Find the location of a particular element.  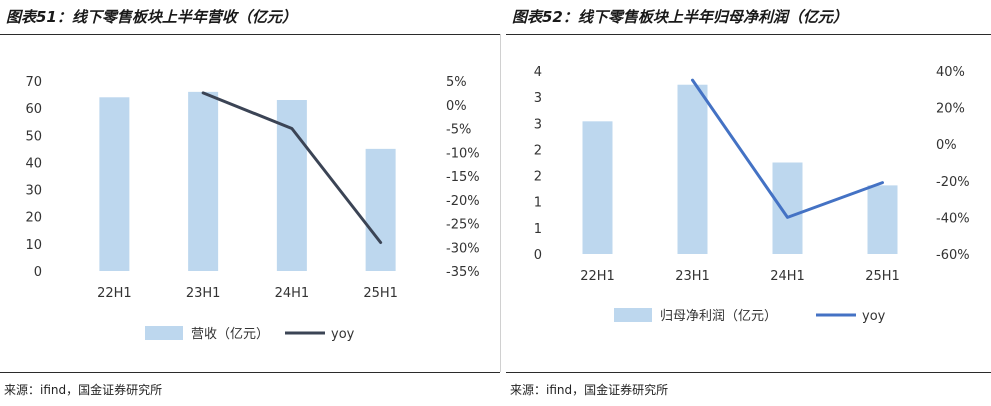

right-tick-label: -35% is located at coordinates (463, 272).